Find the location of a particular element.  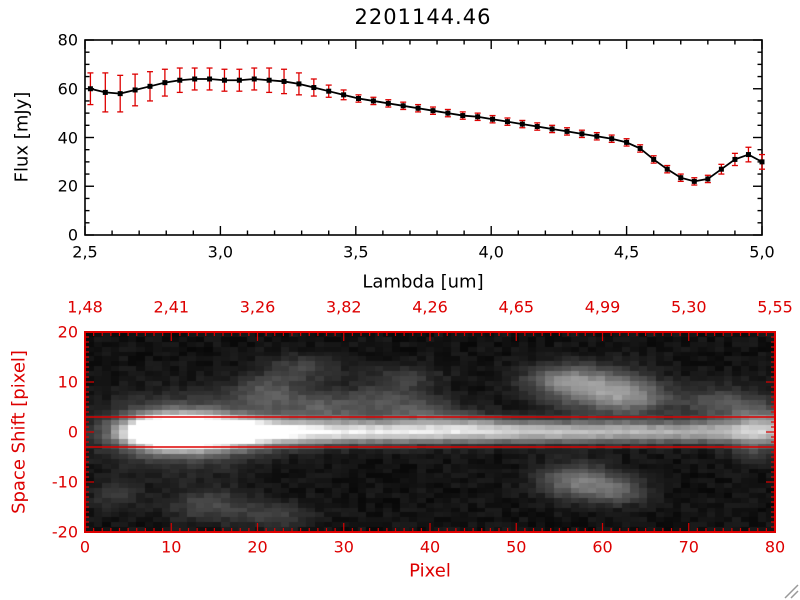

lambda-top-tick-label: 2,41 is located at coordinates (171, 307).